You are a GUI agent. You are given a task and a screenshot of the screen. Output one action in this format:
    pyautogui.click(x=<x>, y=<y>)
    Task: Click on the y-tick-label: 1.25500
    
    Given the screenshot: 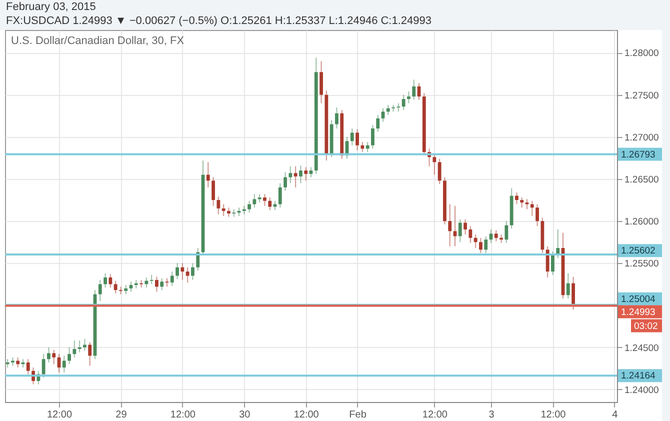 What is the action you would take?
    pyautogui.click(x=641, y=264)
    